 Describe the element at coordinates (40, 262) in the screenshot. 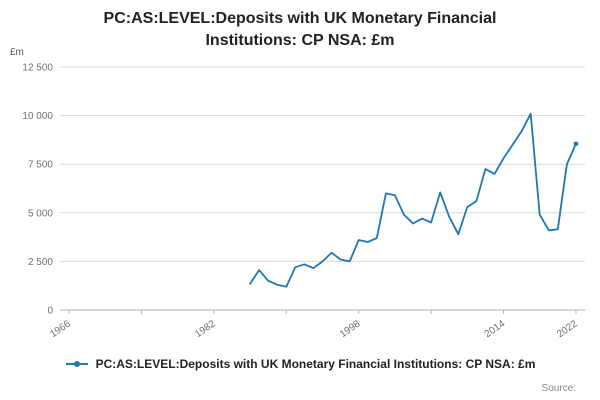

I see `svg-text: 2 500` at that location.